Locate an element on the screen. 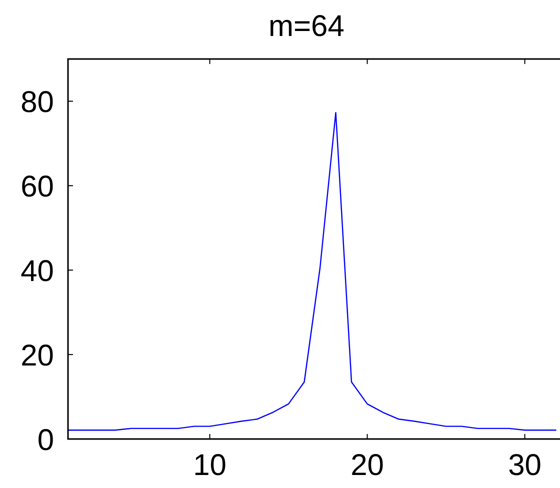 This screenshot has width=560, height=488. y-tick-label: 0 is located at coordinates (45, 440).